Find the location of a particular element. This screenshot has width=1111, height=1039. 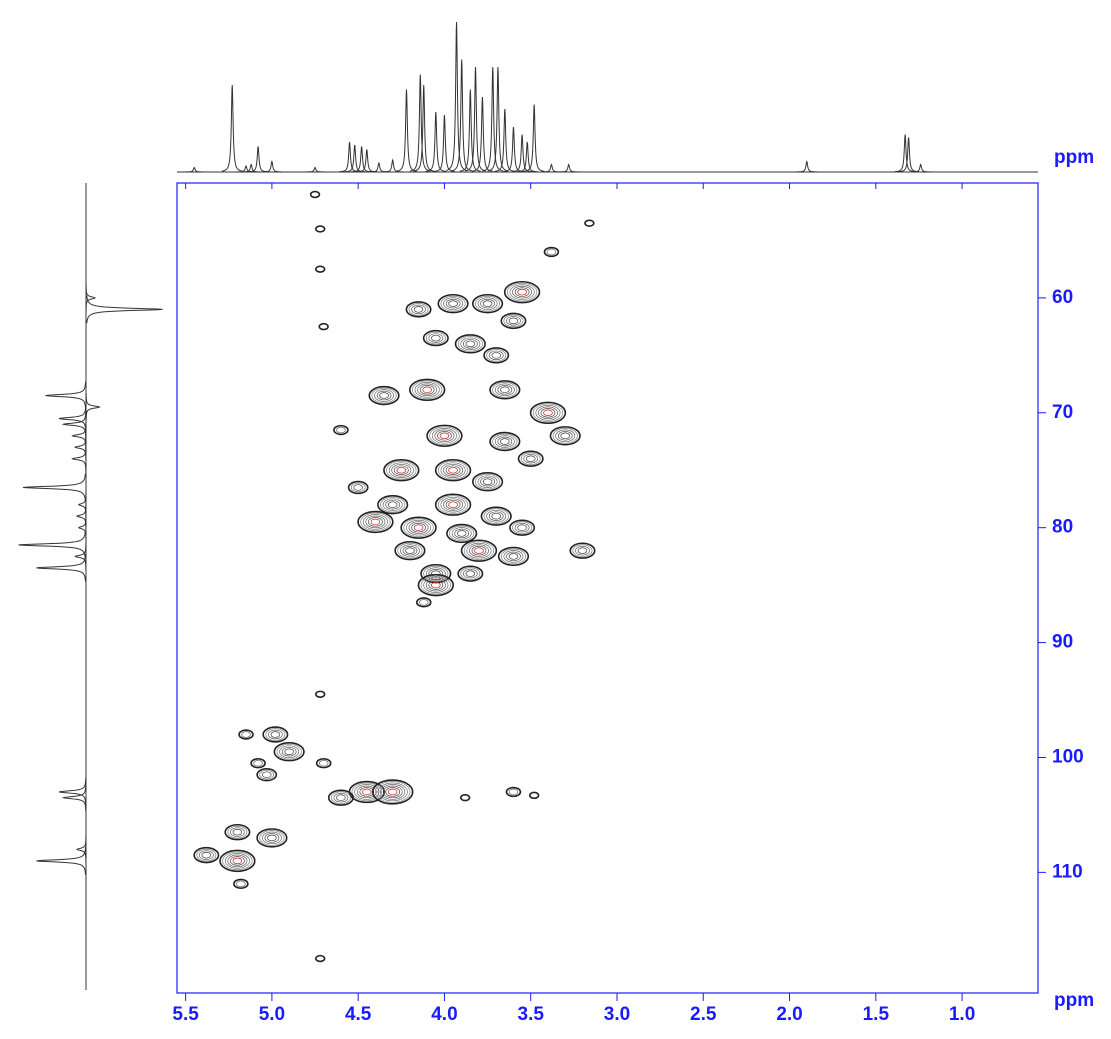

x-tick-label: 1.0 is located at coordinates (962, 1014).